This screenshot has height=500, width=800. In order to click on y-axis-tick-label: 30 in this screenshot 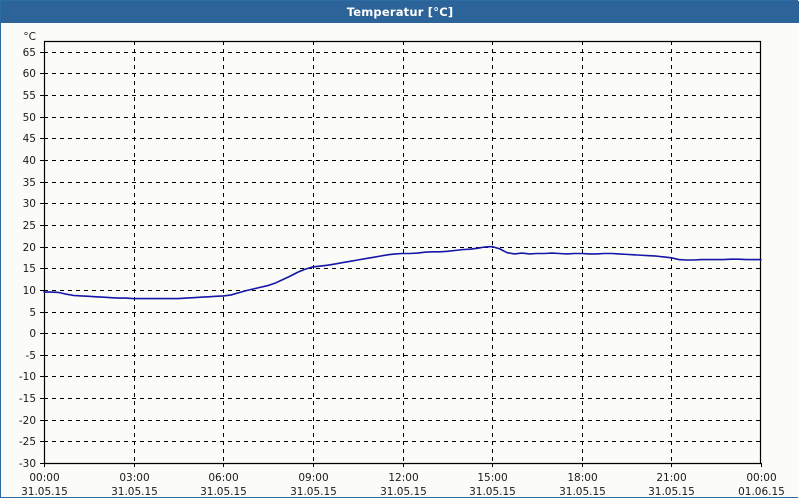, I will do `click(29, 204)`.